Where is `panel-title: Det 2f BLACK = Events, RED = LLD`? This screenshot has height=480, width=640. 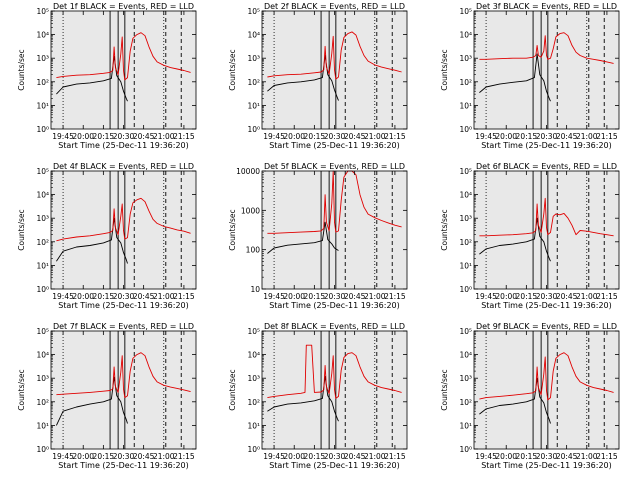
panel-title: Det 2f BLACK = Events, RED = LLD is located at coordinates (334, 6).